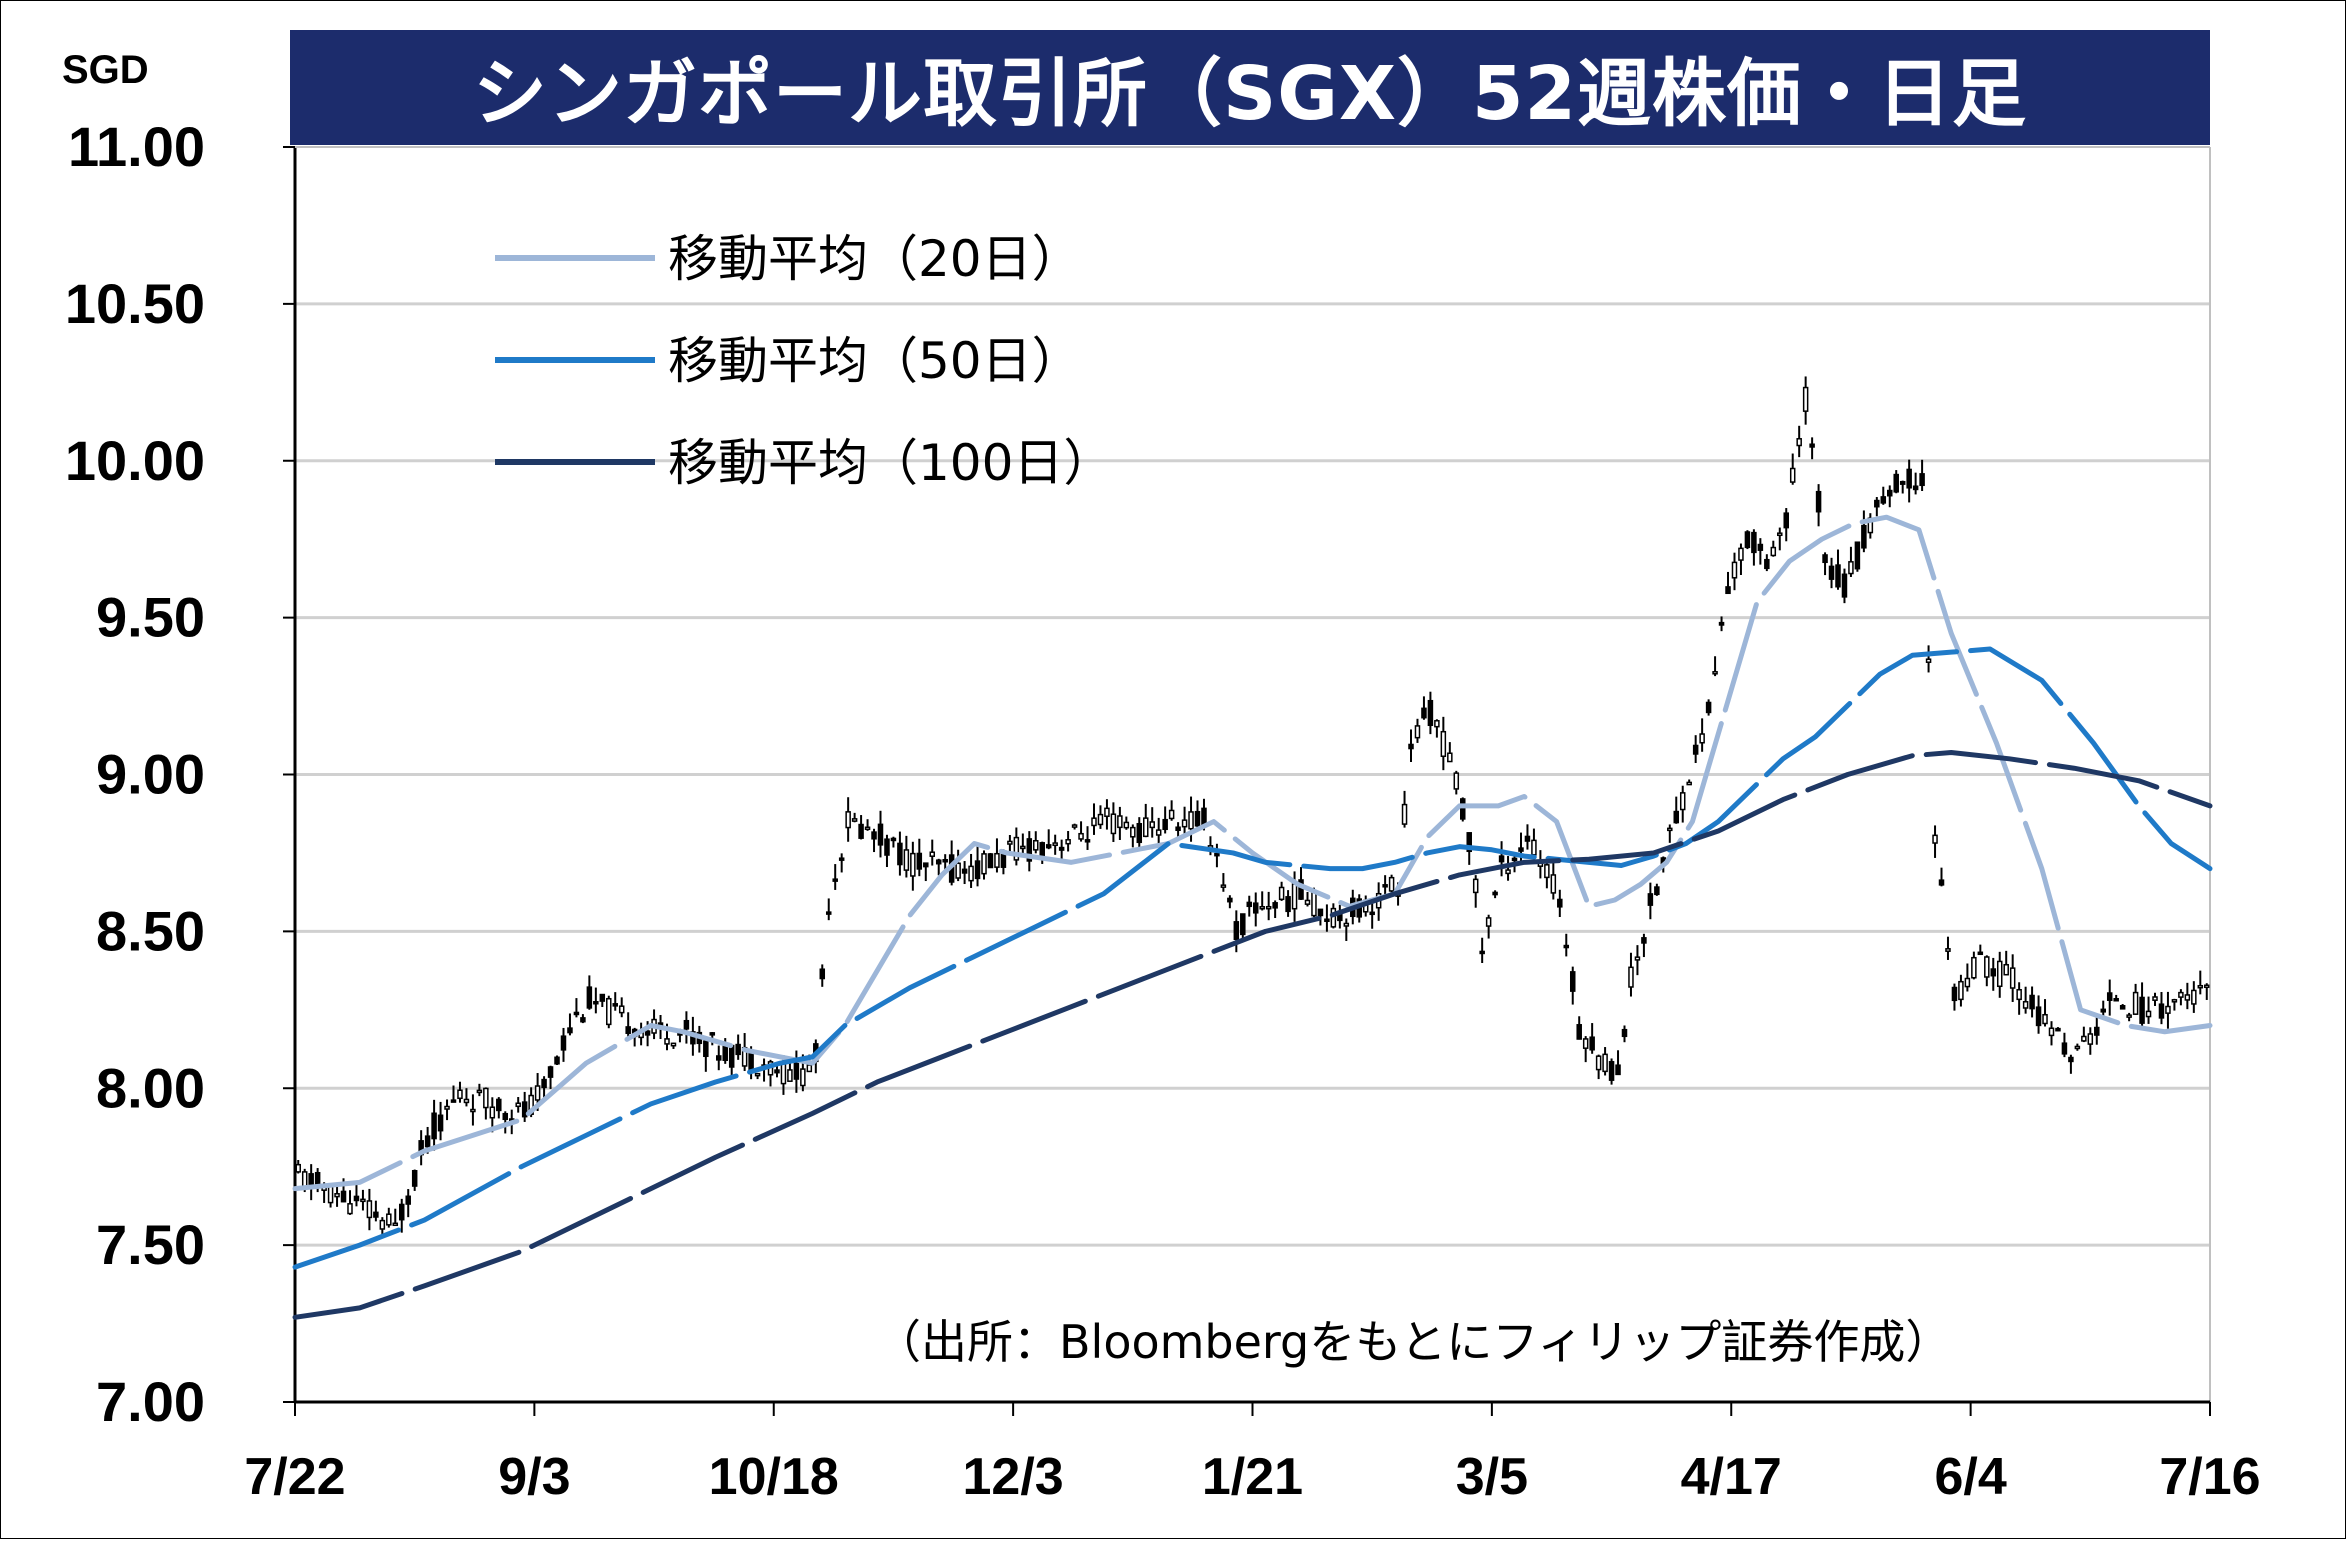 This screenshot has height=1541, width=2348. Describe the element at coordinates (890, 463) in the screenshot. I see `legend-label: 移動平均（100日）` at that location.